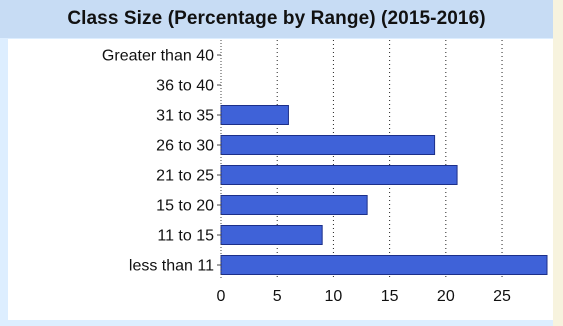 The height and width of the screenshot is (326, 563). Describe the element at coordinates (158, 56) in the screenshot. I see `y-tick-label: Greater than 40` at that location.